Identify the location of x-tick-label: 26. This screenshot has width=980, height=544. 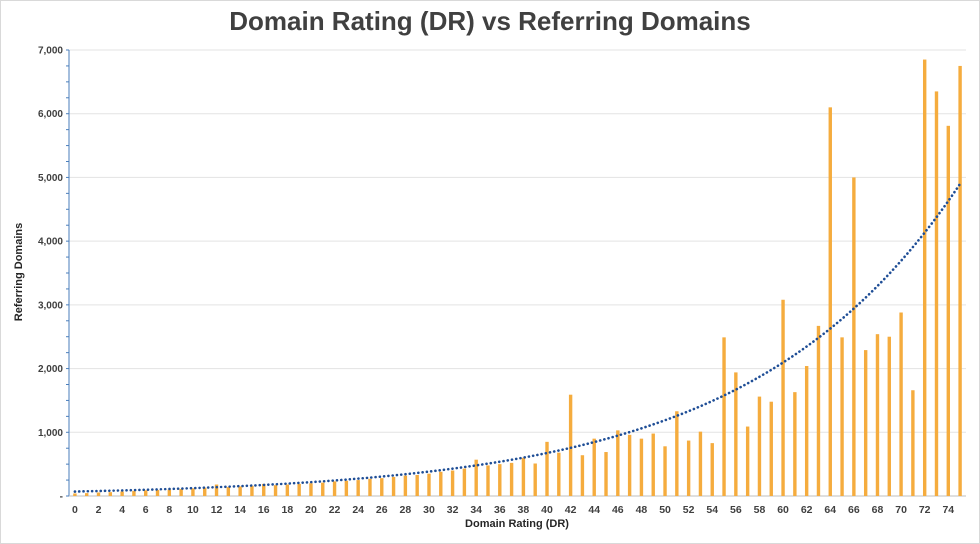
(382, 510).